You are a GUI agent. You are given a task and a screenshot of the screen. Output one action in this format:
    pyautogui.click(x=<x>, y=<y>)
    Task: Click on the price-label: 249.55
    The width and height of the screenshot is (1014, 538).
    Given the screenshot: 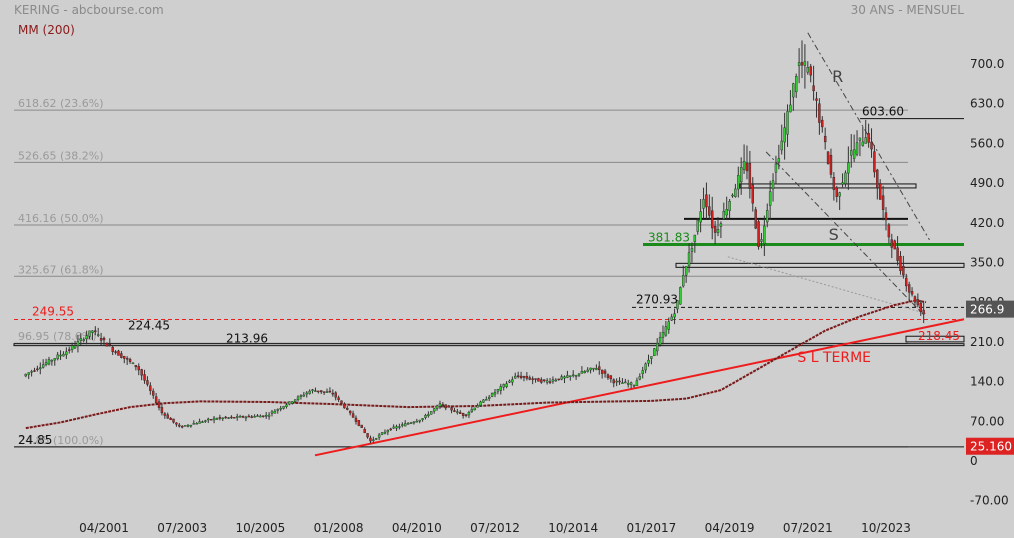 What is the action you would take?
    pyautogui.click(x=53, y=311)
    